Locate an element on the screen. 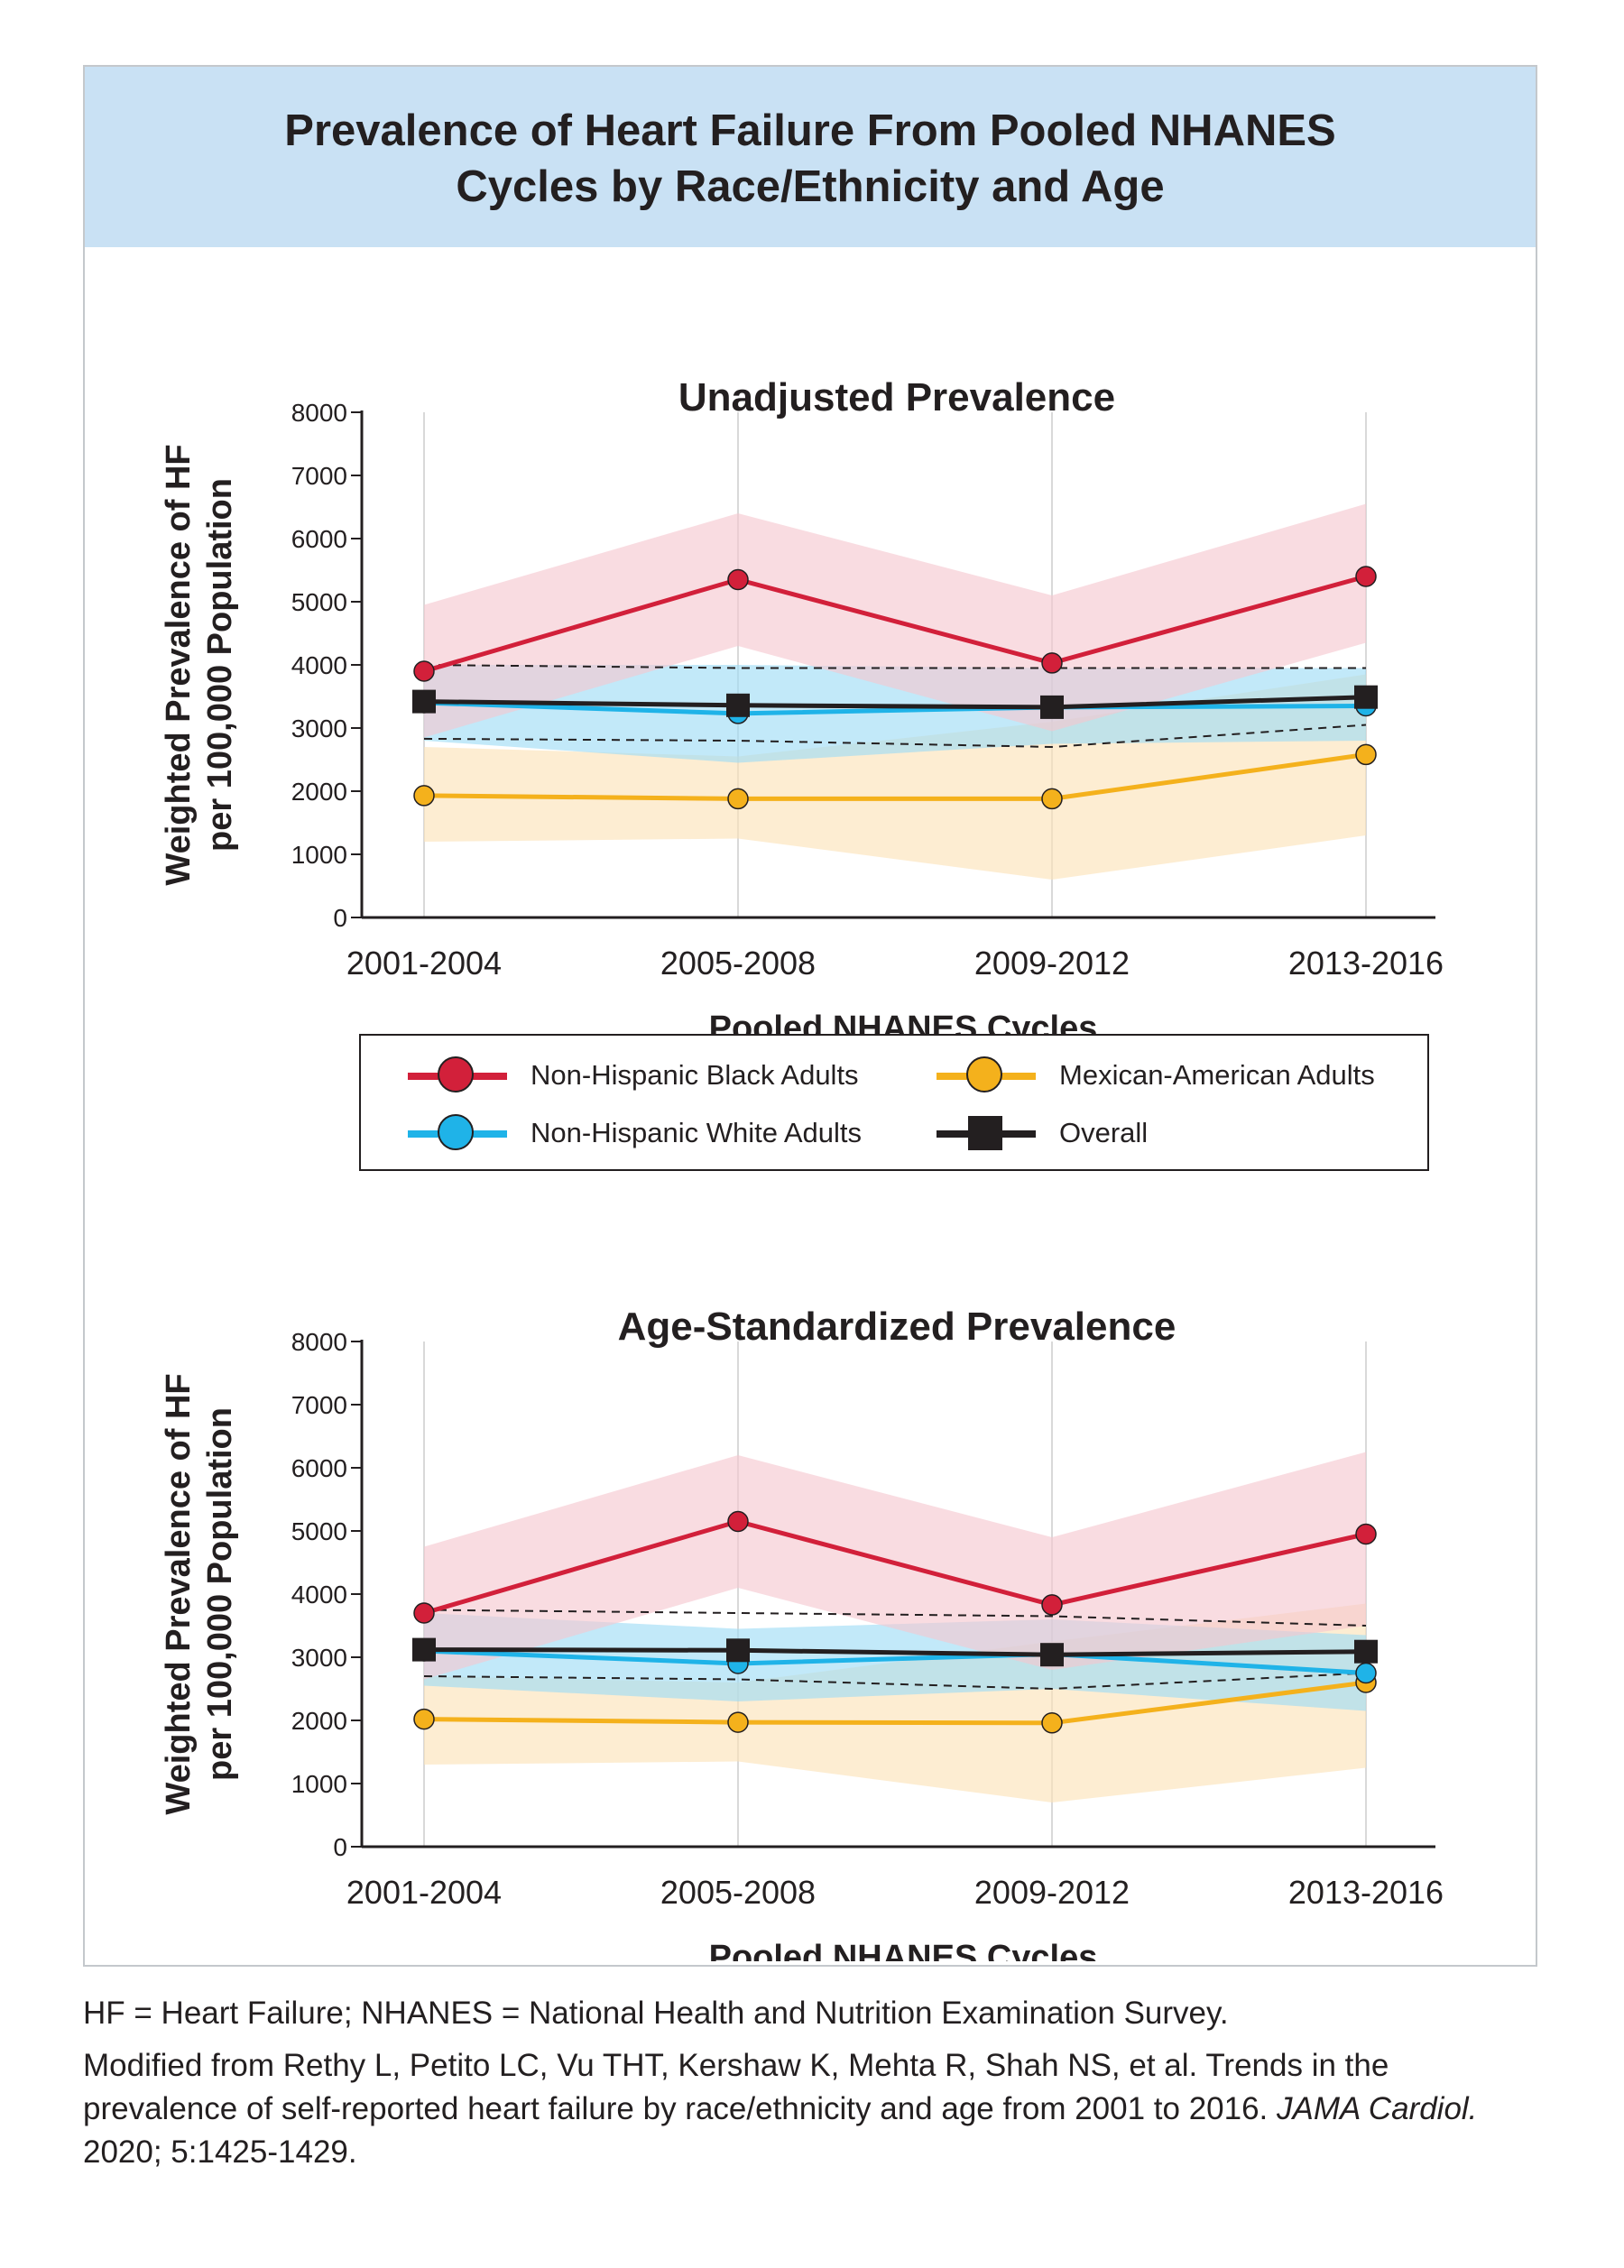 Image resolution: width=1624 pixels, height=2268 pixels. footer-citation: 2020; 5:1425-1429. is located at coordinates (220, 2152).